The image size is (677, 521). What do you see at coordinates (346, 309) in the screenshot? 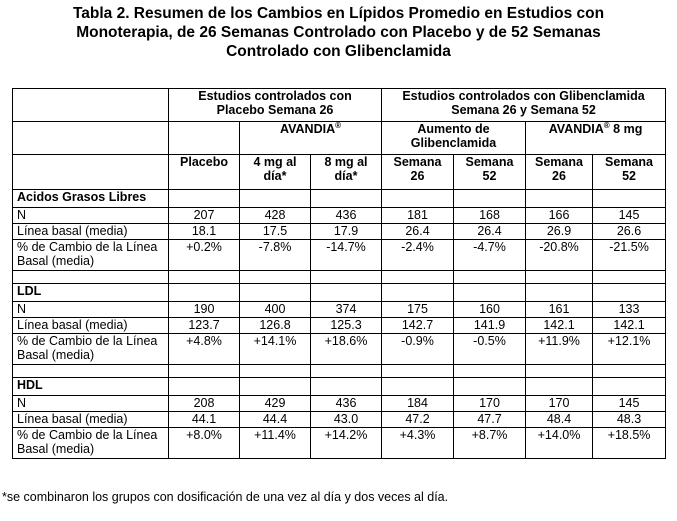
I see `value-cell: 374` at bounding box center [346, 309].